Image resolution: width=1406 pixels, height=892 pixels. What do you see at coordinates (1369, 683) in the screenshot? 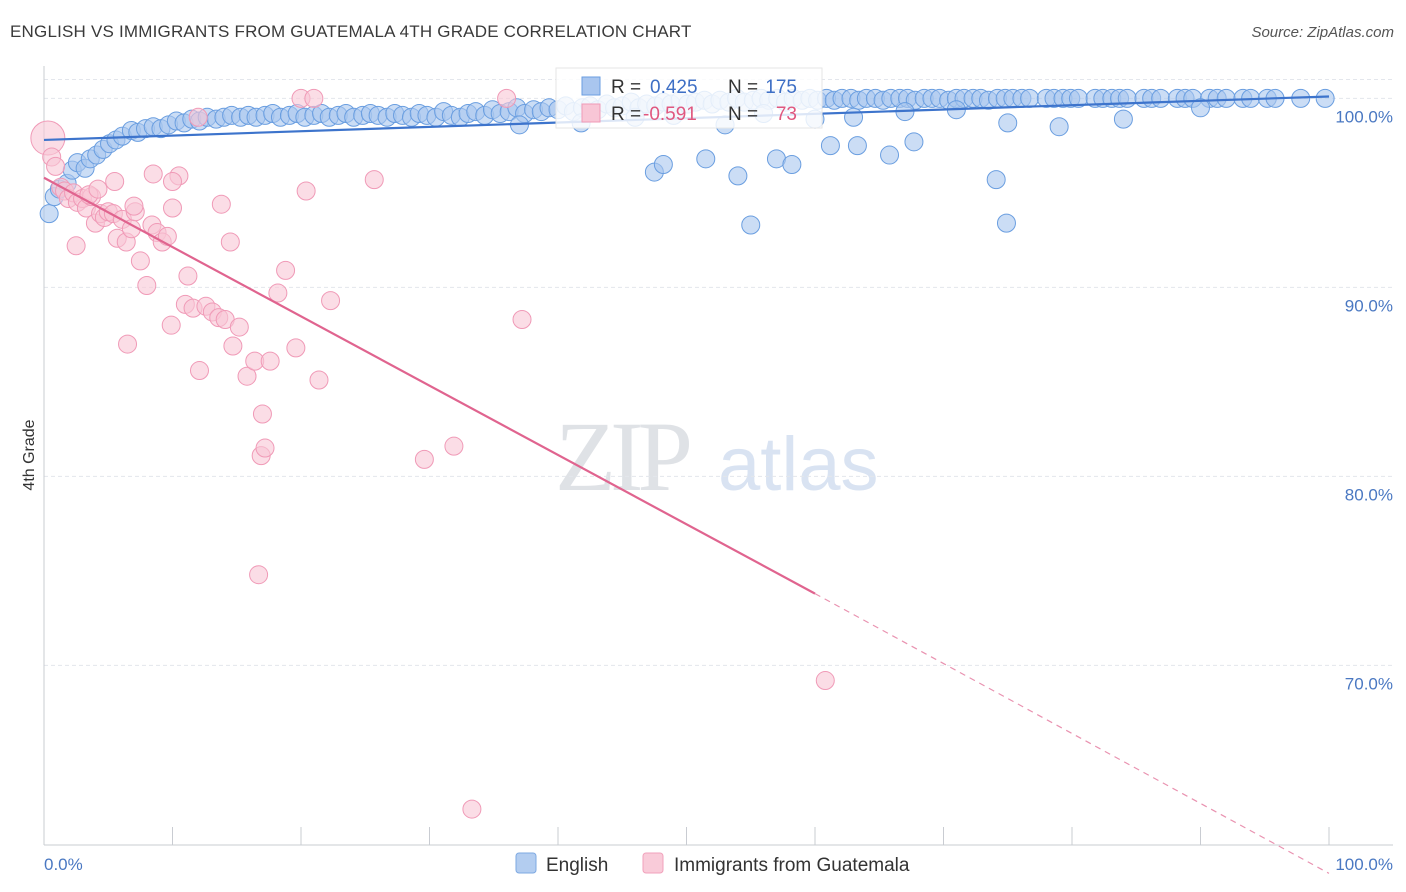
I see `y-tick-label-3: 70.0%` at bounding box center [1369, 683].